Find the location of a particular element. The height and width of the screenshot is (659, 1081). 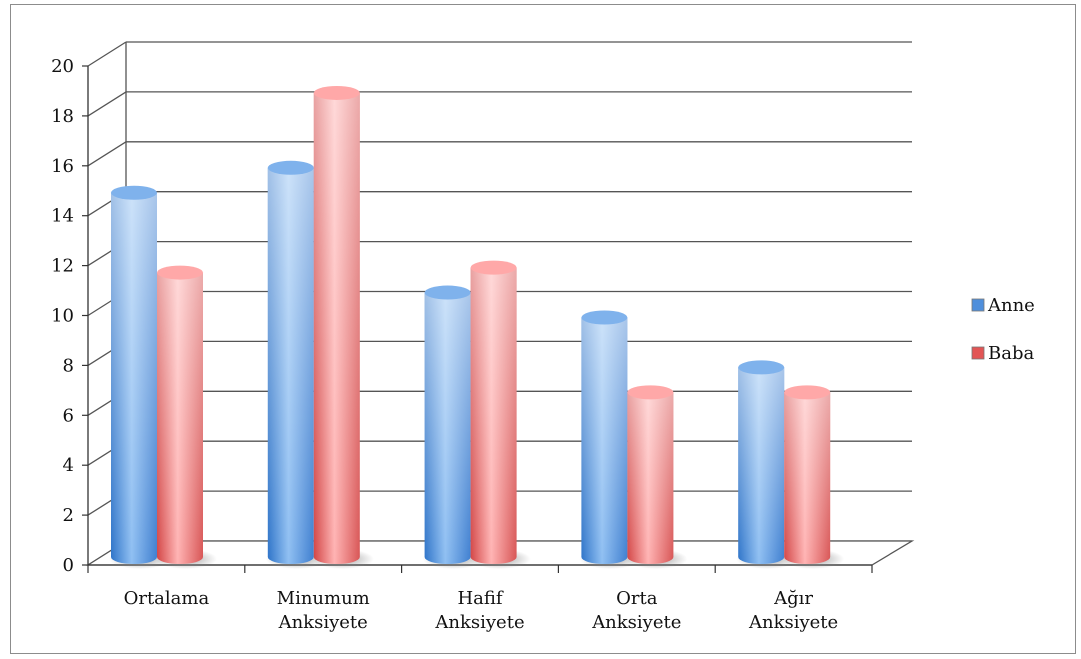

y-tick-label: 6 is located at coordinates (68, 415).